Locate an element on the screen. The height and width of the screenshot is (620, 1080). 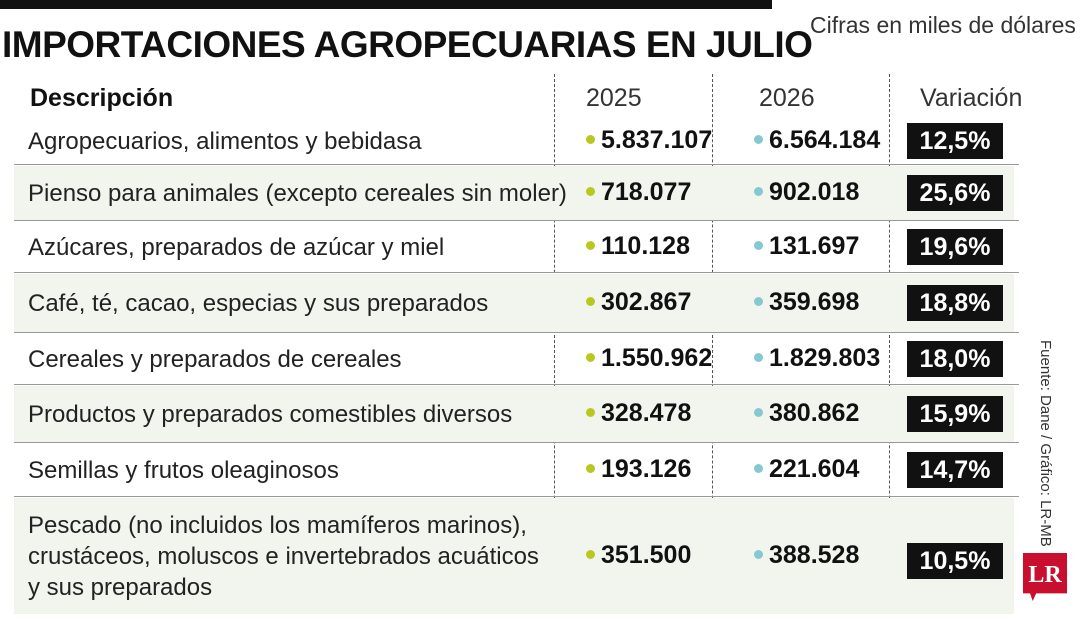
row-description-line: Semillas y frutos oleaginosos is located at coordinates (183, 470).